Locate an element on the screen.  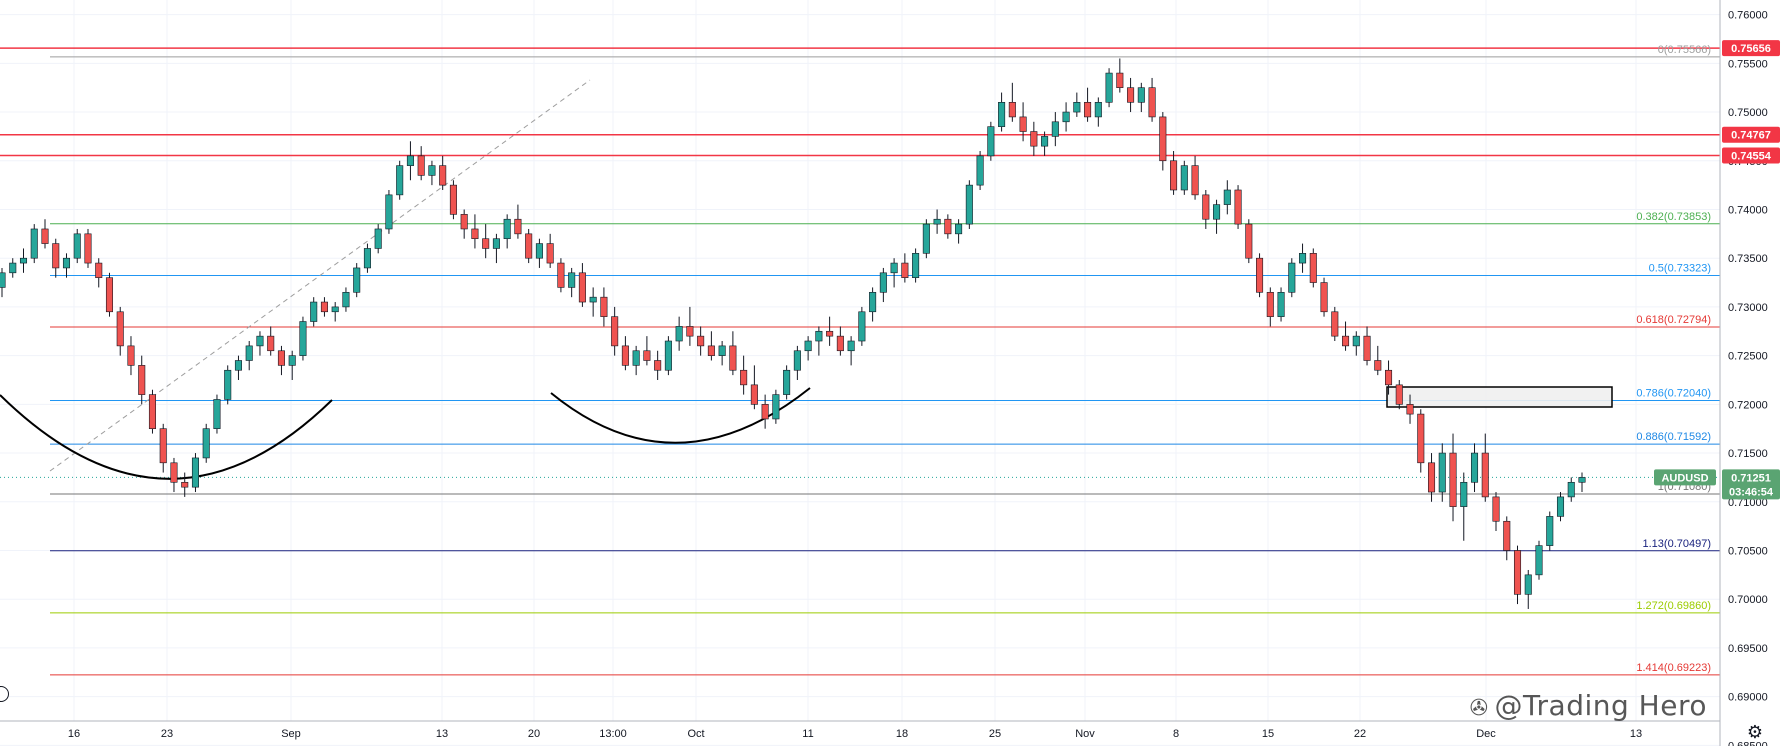
price-tick-label: 0.76000 is located at coordinates (1748, 16).